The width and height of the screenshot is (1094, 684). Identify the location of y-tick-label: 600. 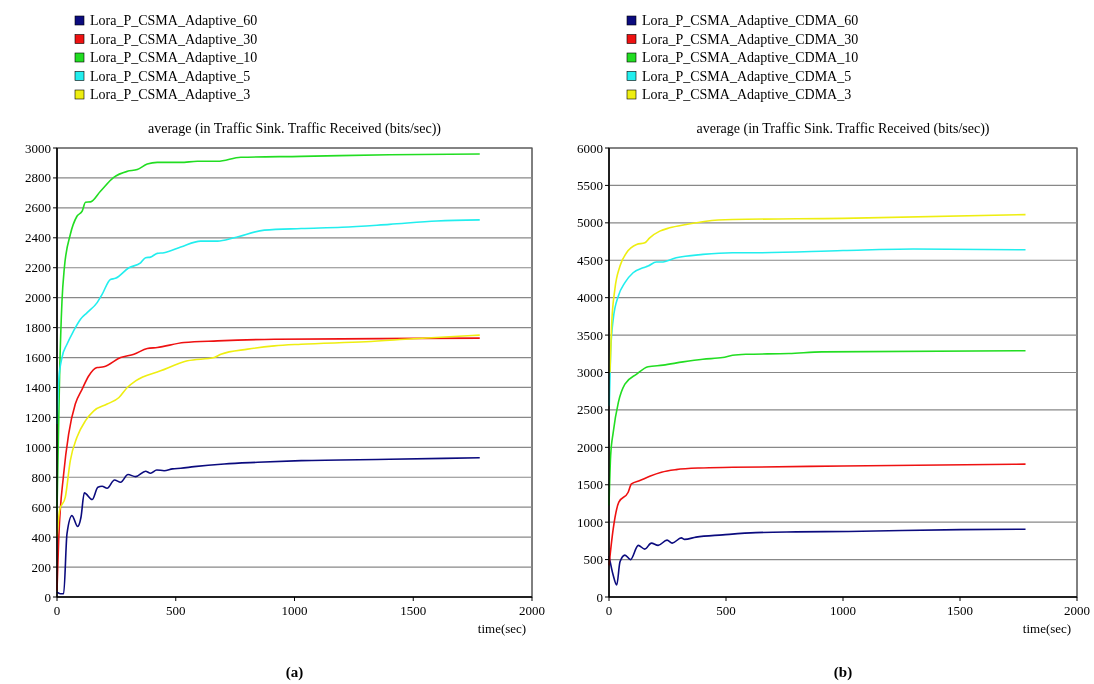
(41, 507).